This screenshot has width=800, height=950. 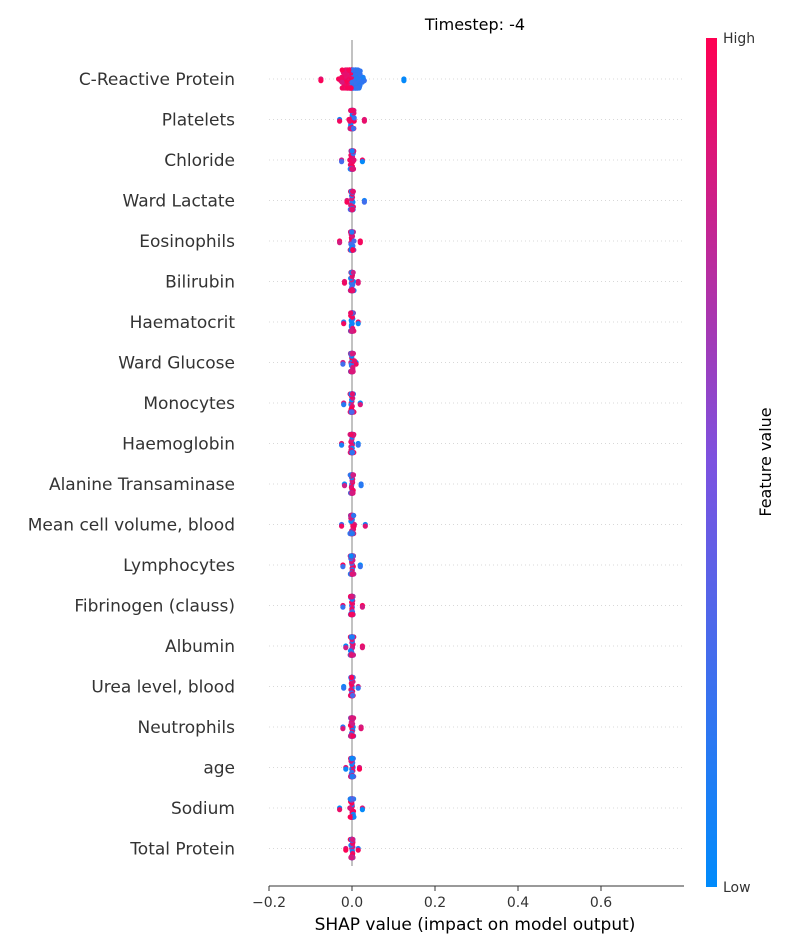 What do you see at coordinates (601, 903) in the screenshot?
I see `x-tick-label: 0.6` at bounding box center [601, 903].